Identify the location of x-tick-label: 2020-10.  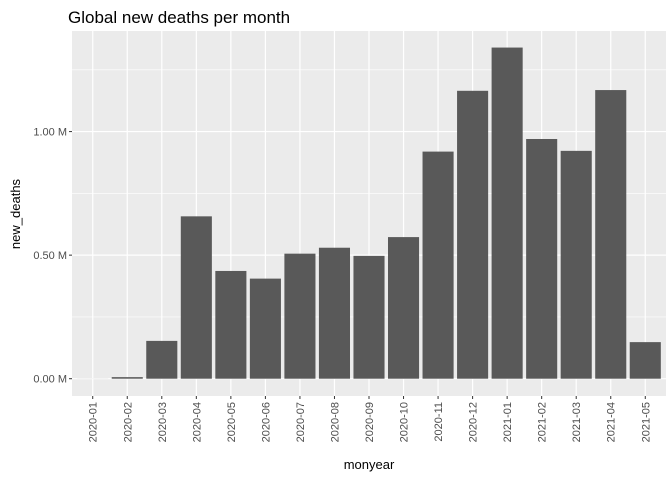
(405, 422).